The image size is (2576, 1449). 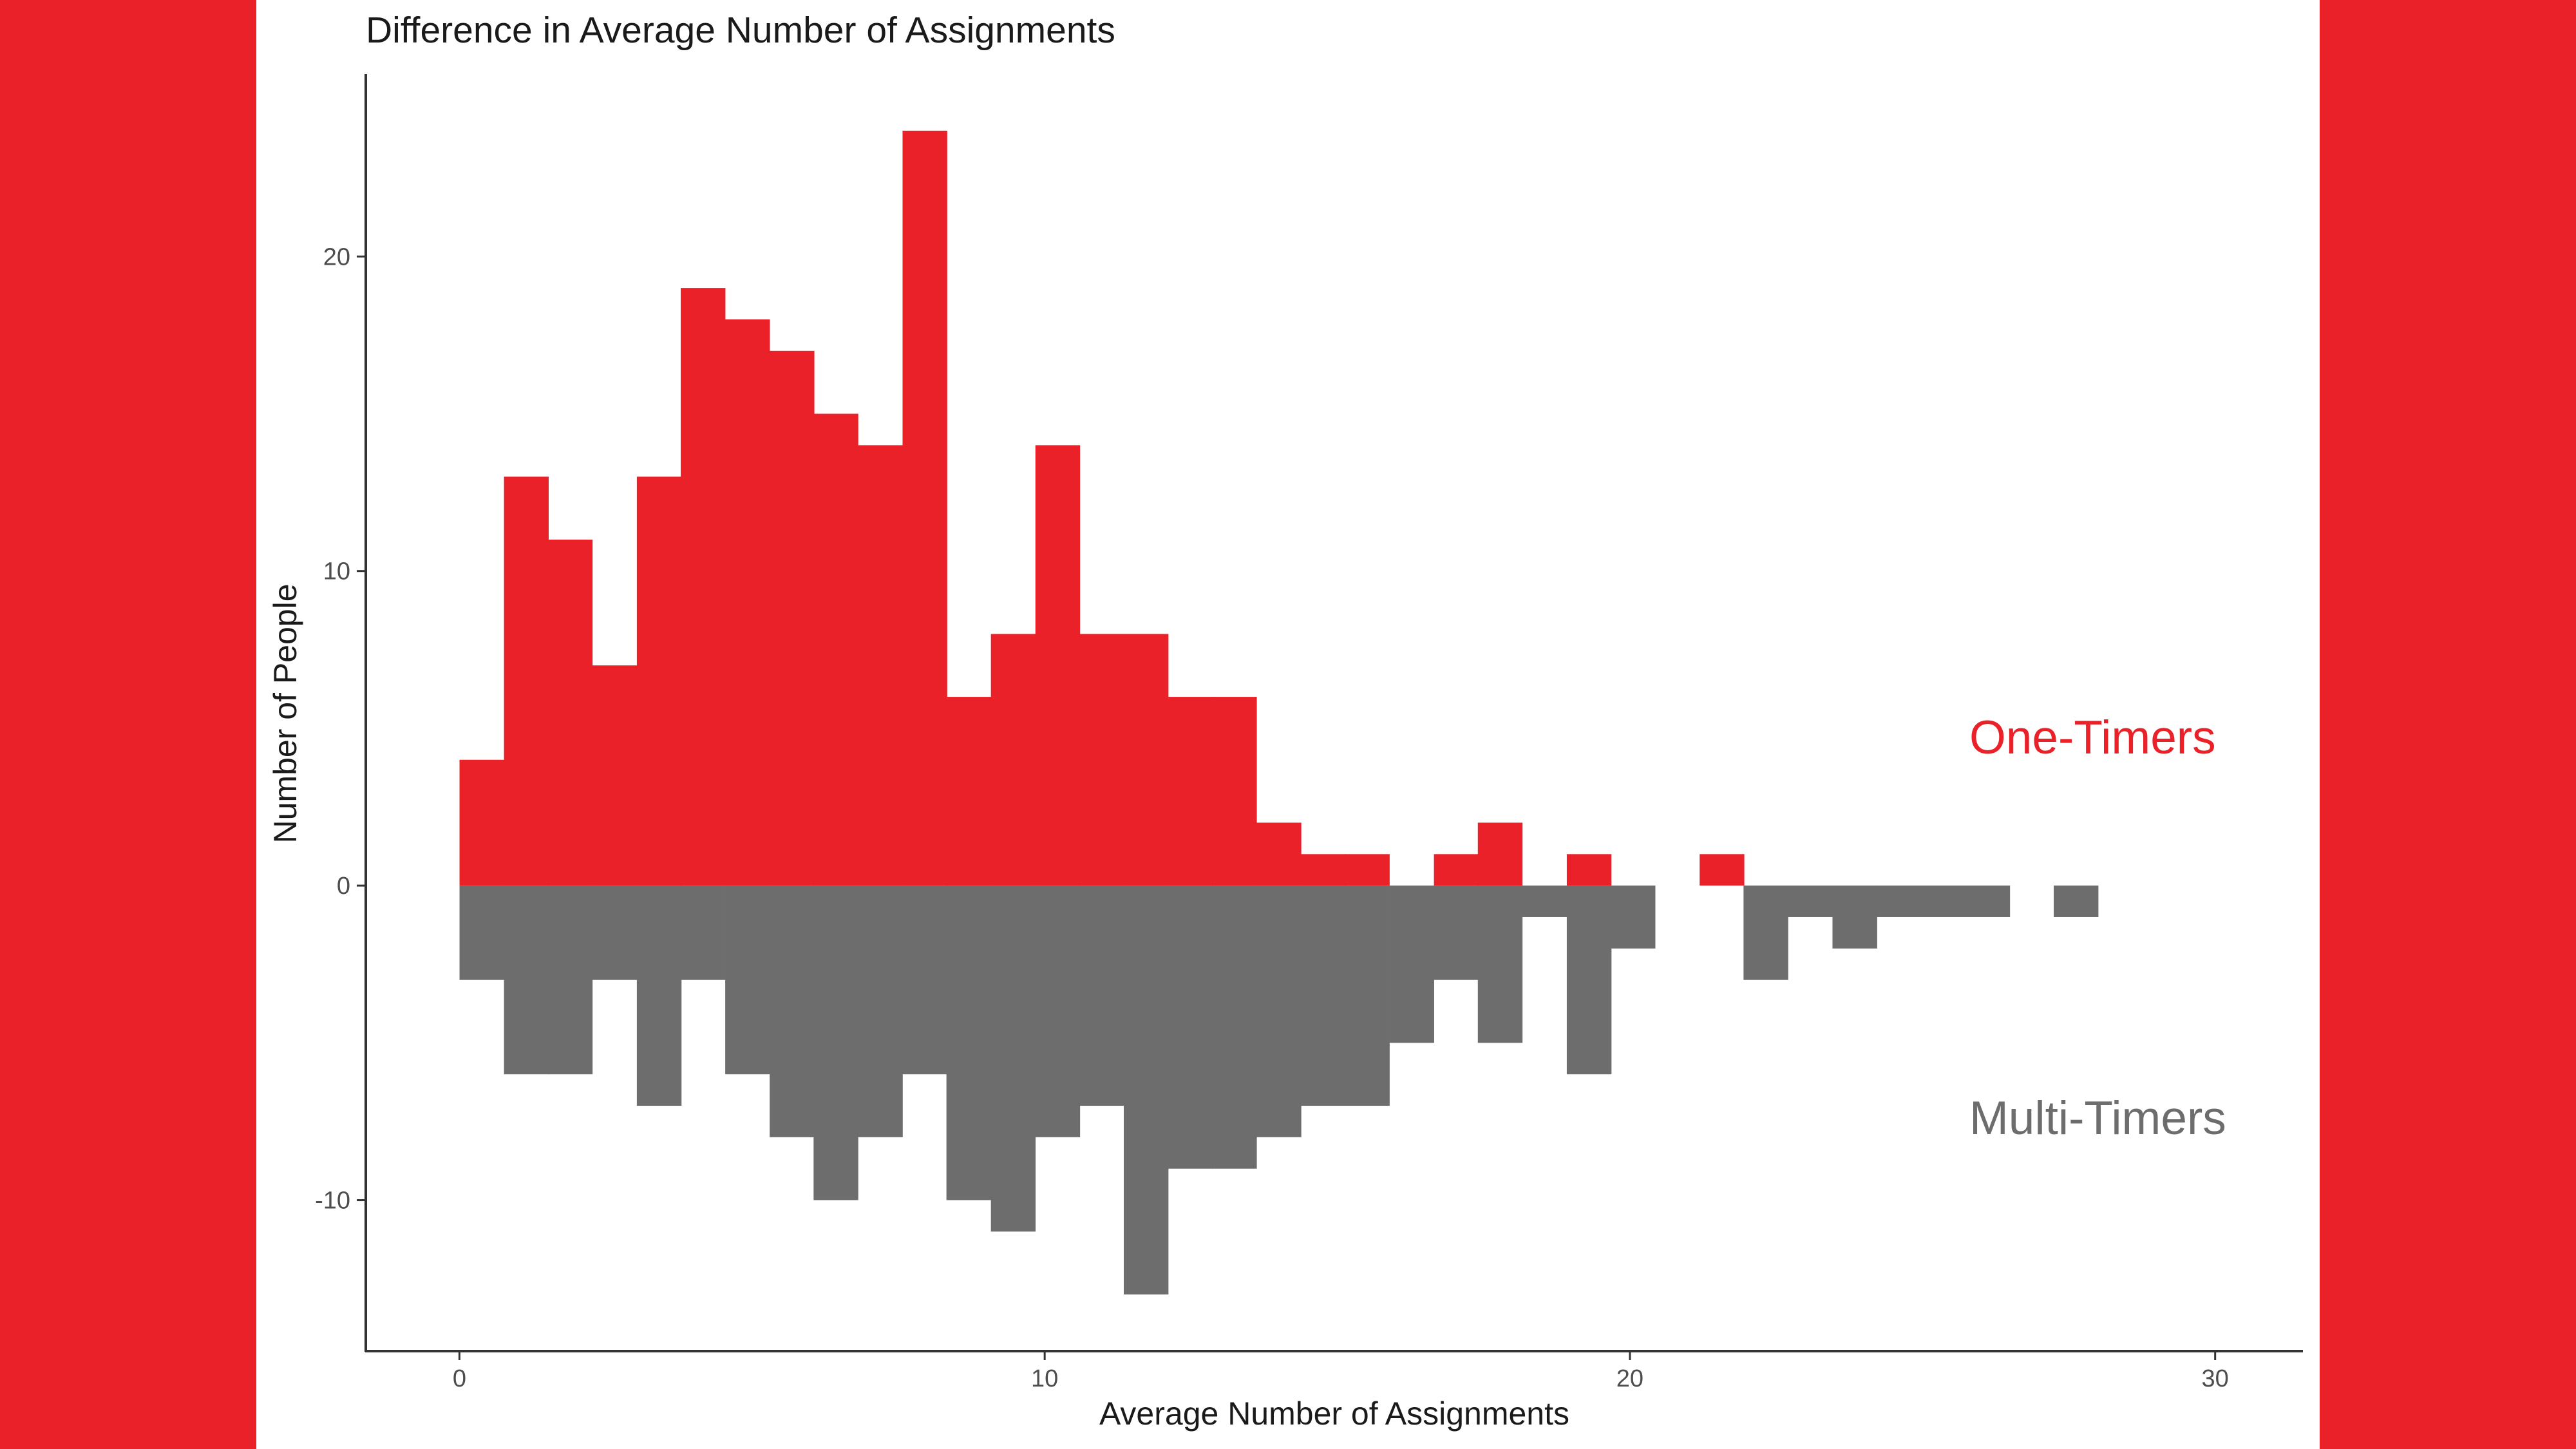 I want to click on one-timers-label: One-Timers, so click(x=2092, y=738).